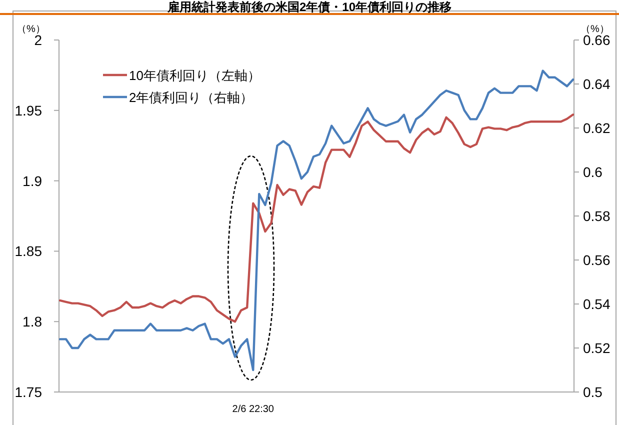  Describe the element at coordinates (191, 97) in the screenshot. I see `legend-label: 2年債利回り（右軸）` at that location.